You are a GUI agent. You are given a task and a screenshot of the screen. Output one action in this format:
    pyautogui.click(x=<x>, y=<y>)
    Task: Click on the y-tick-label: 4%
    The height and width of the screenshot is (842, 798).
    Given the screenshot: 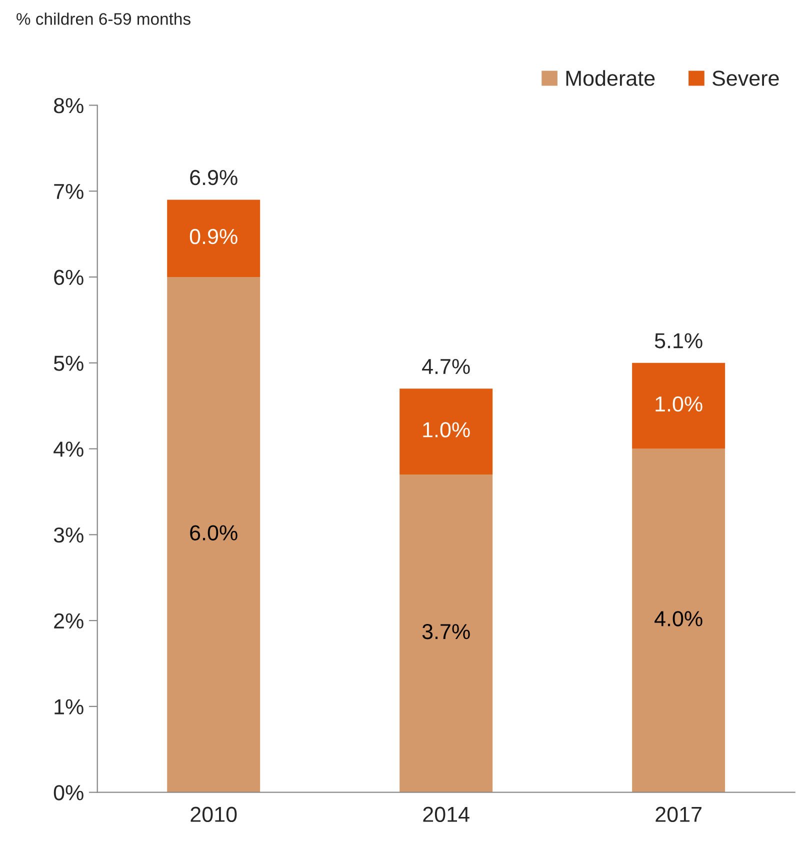 What is the action you would take?
    pyautogui.click(x=69, y=449)
    